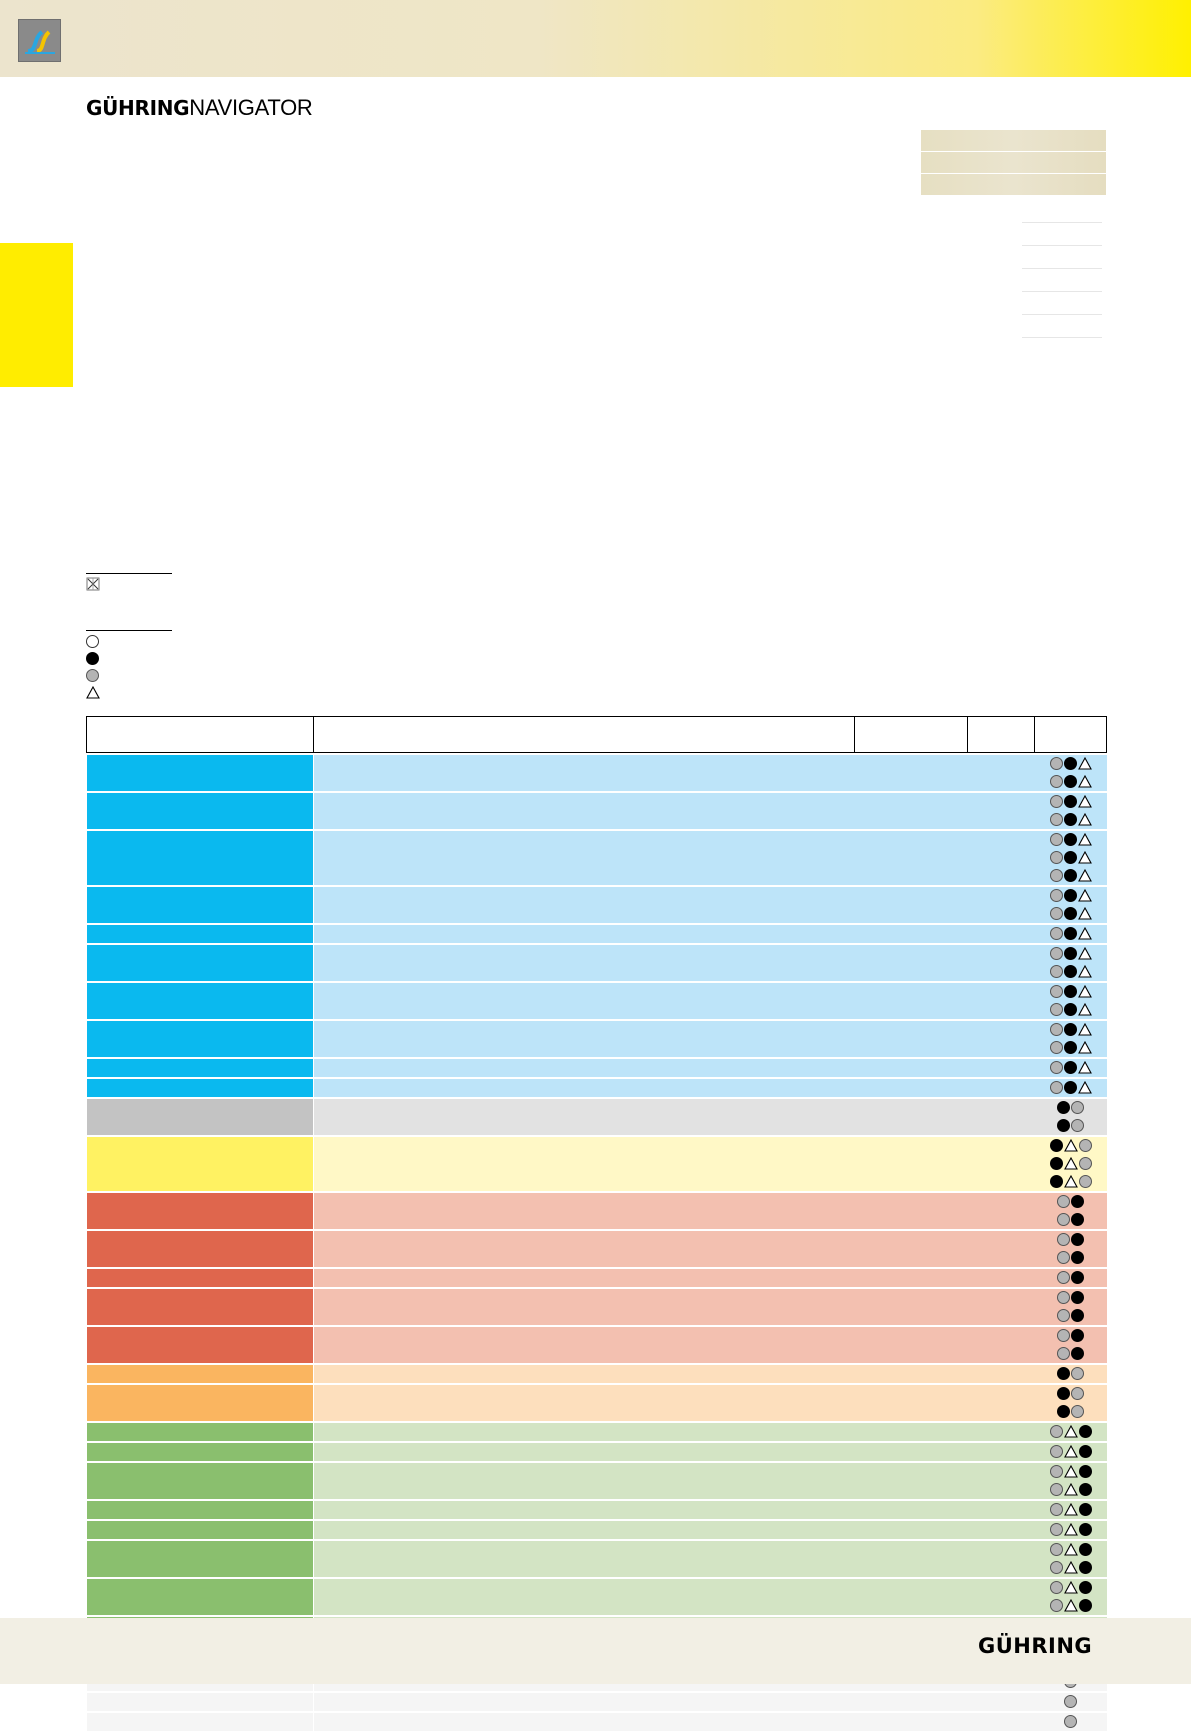  Describe the element at coordinates (1013, 163) in the screenshot. I see `info-row` at that location.